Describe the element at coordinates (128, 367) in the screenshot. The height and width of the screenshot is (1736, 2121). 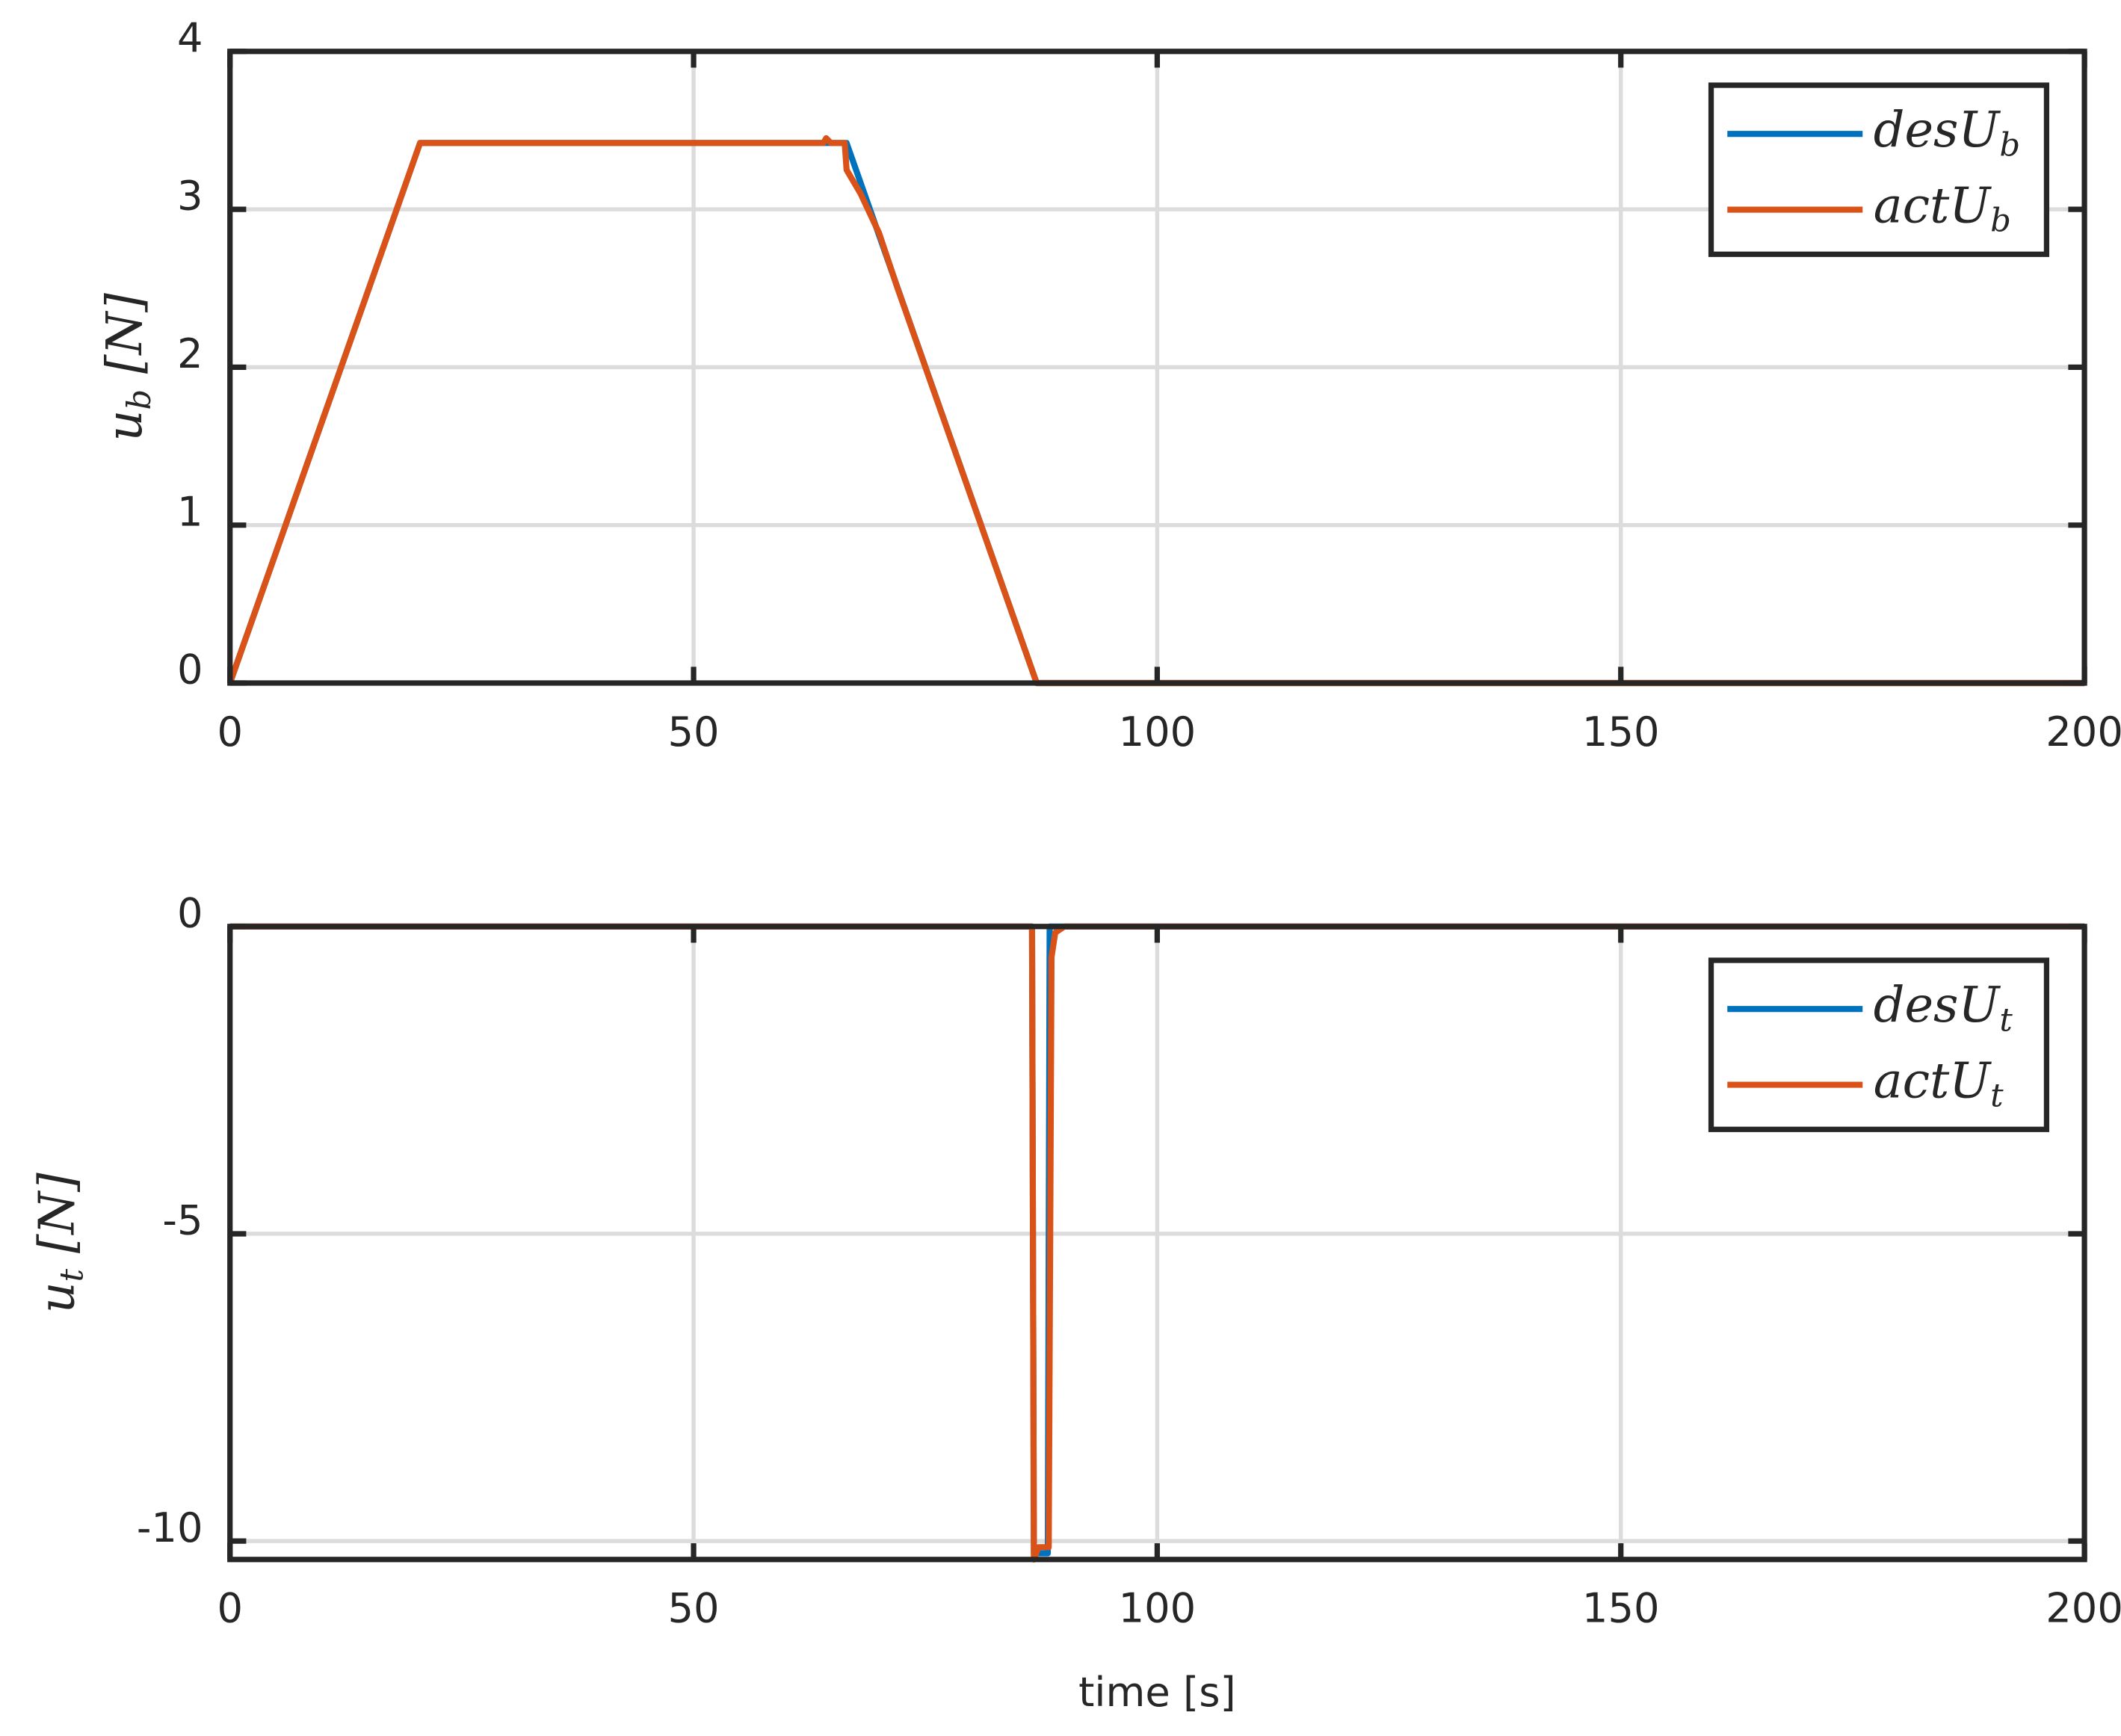
I see `y-axis-label: ub [N]` at that location.